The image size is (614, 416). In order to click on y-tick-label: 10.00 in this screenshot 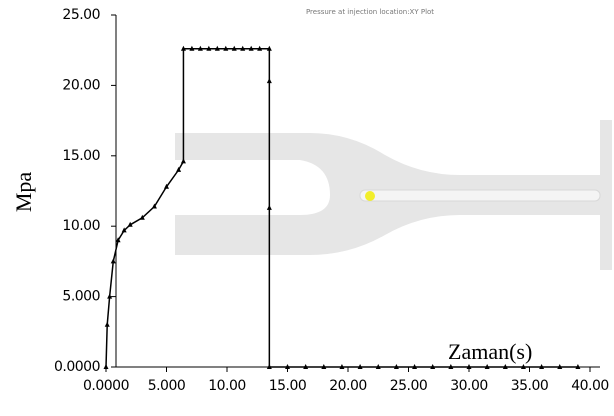, I will do `click(81, 226)`.